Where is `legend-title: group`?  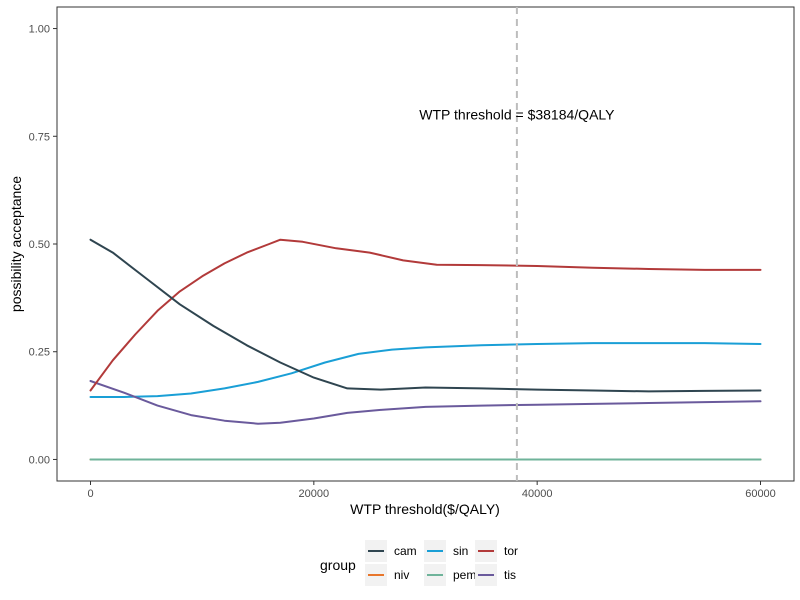
legend-title: group is located at coordinates (338, 565).